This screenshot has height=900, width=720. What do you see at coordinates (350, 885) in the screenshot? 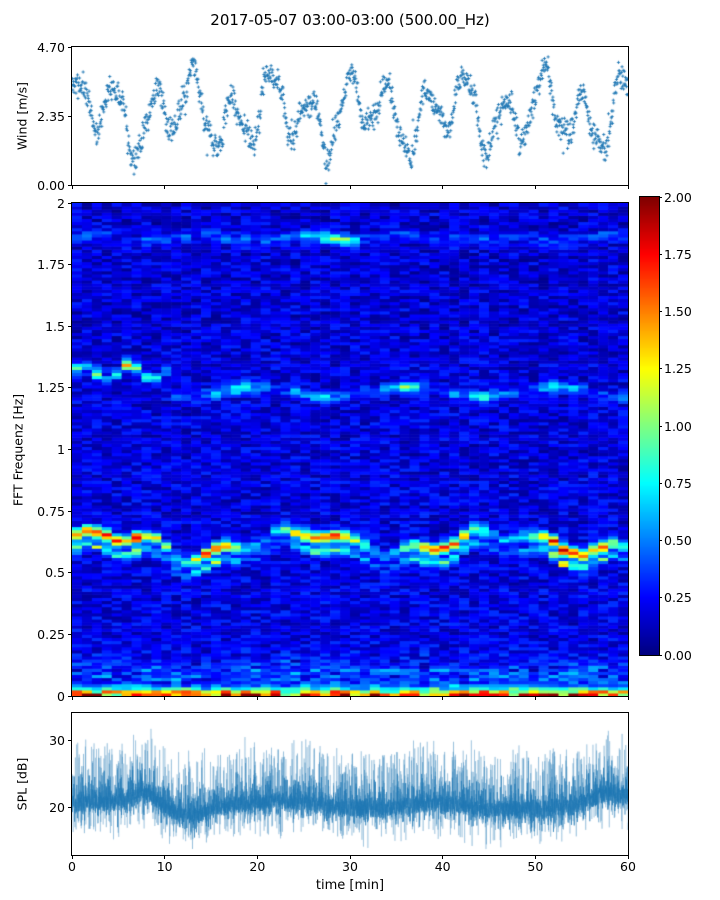
I see `x-axis-label: time [min]` at bounding box center [350, 885].